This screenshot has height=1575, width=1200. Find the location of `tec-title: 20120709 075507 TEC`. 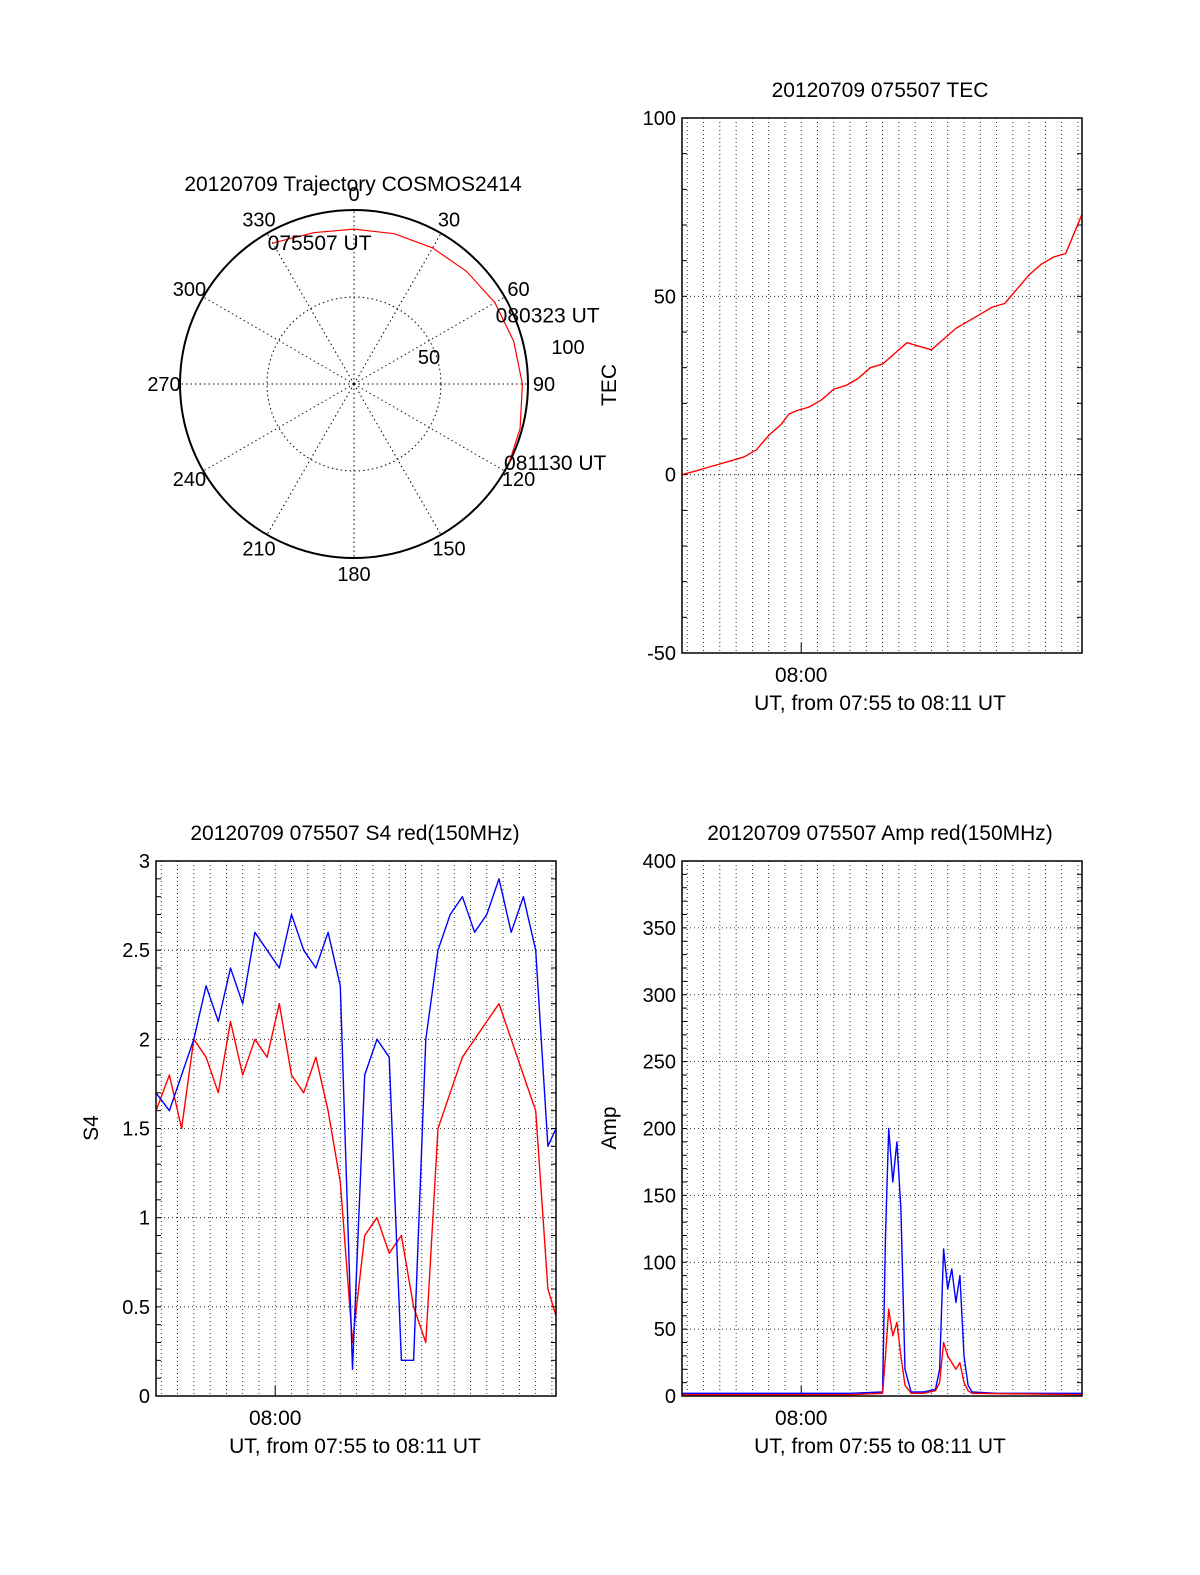

tec-title: 20120709 075507 TEC is located at coordinates (880, 90).